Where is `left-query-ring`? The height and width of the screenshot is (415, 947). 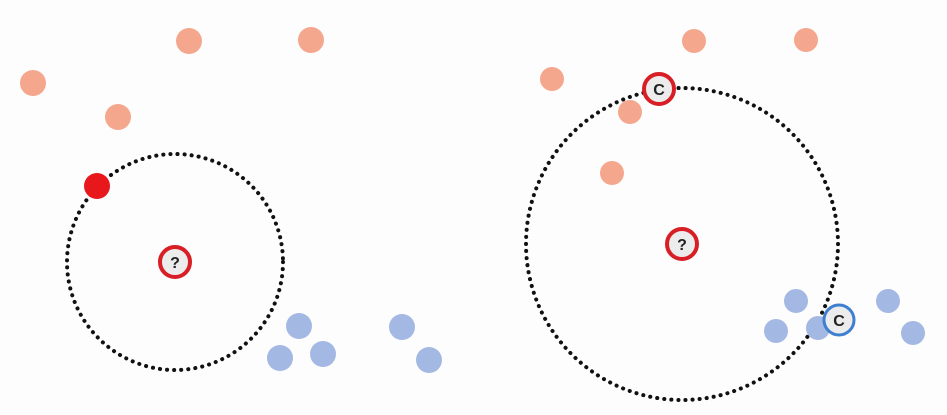
left-query-ring is located at coordinates (175, 262).